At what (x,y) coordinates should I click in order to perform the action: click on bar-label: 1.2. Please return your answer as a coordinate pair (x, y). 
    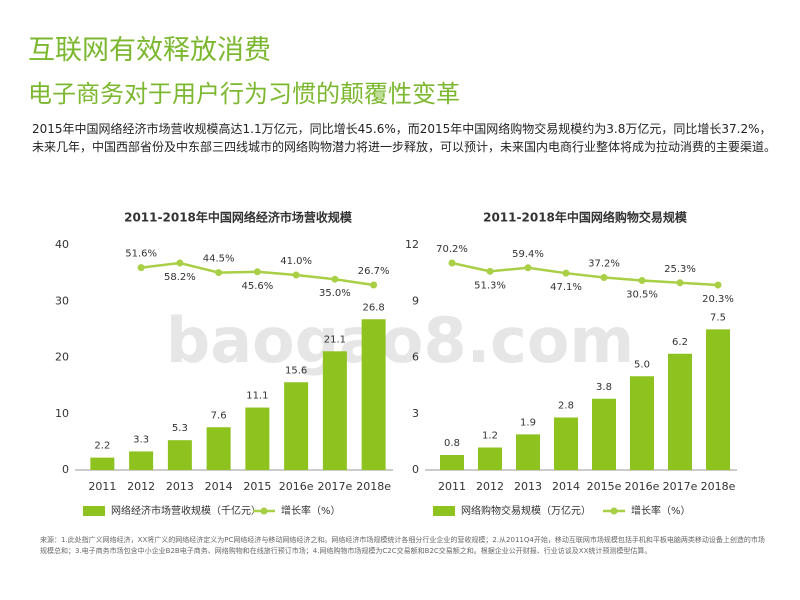
    Looking at the image, I should click on (490, 436).